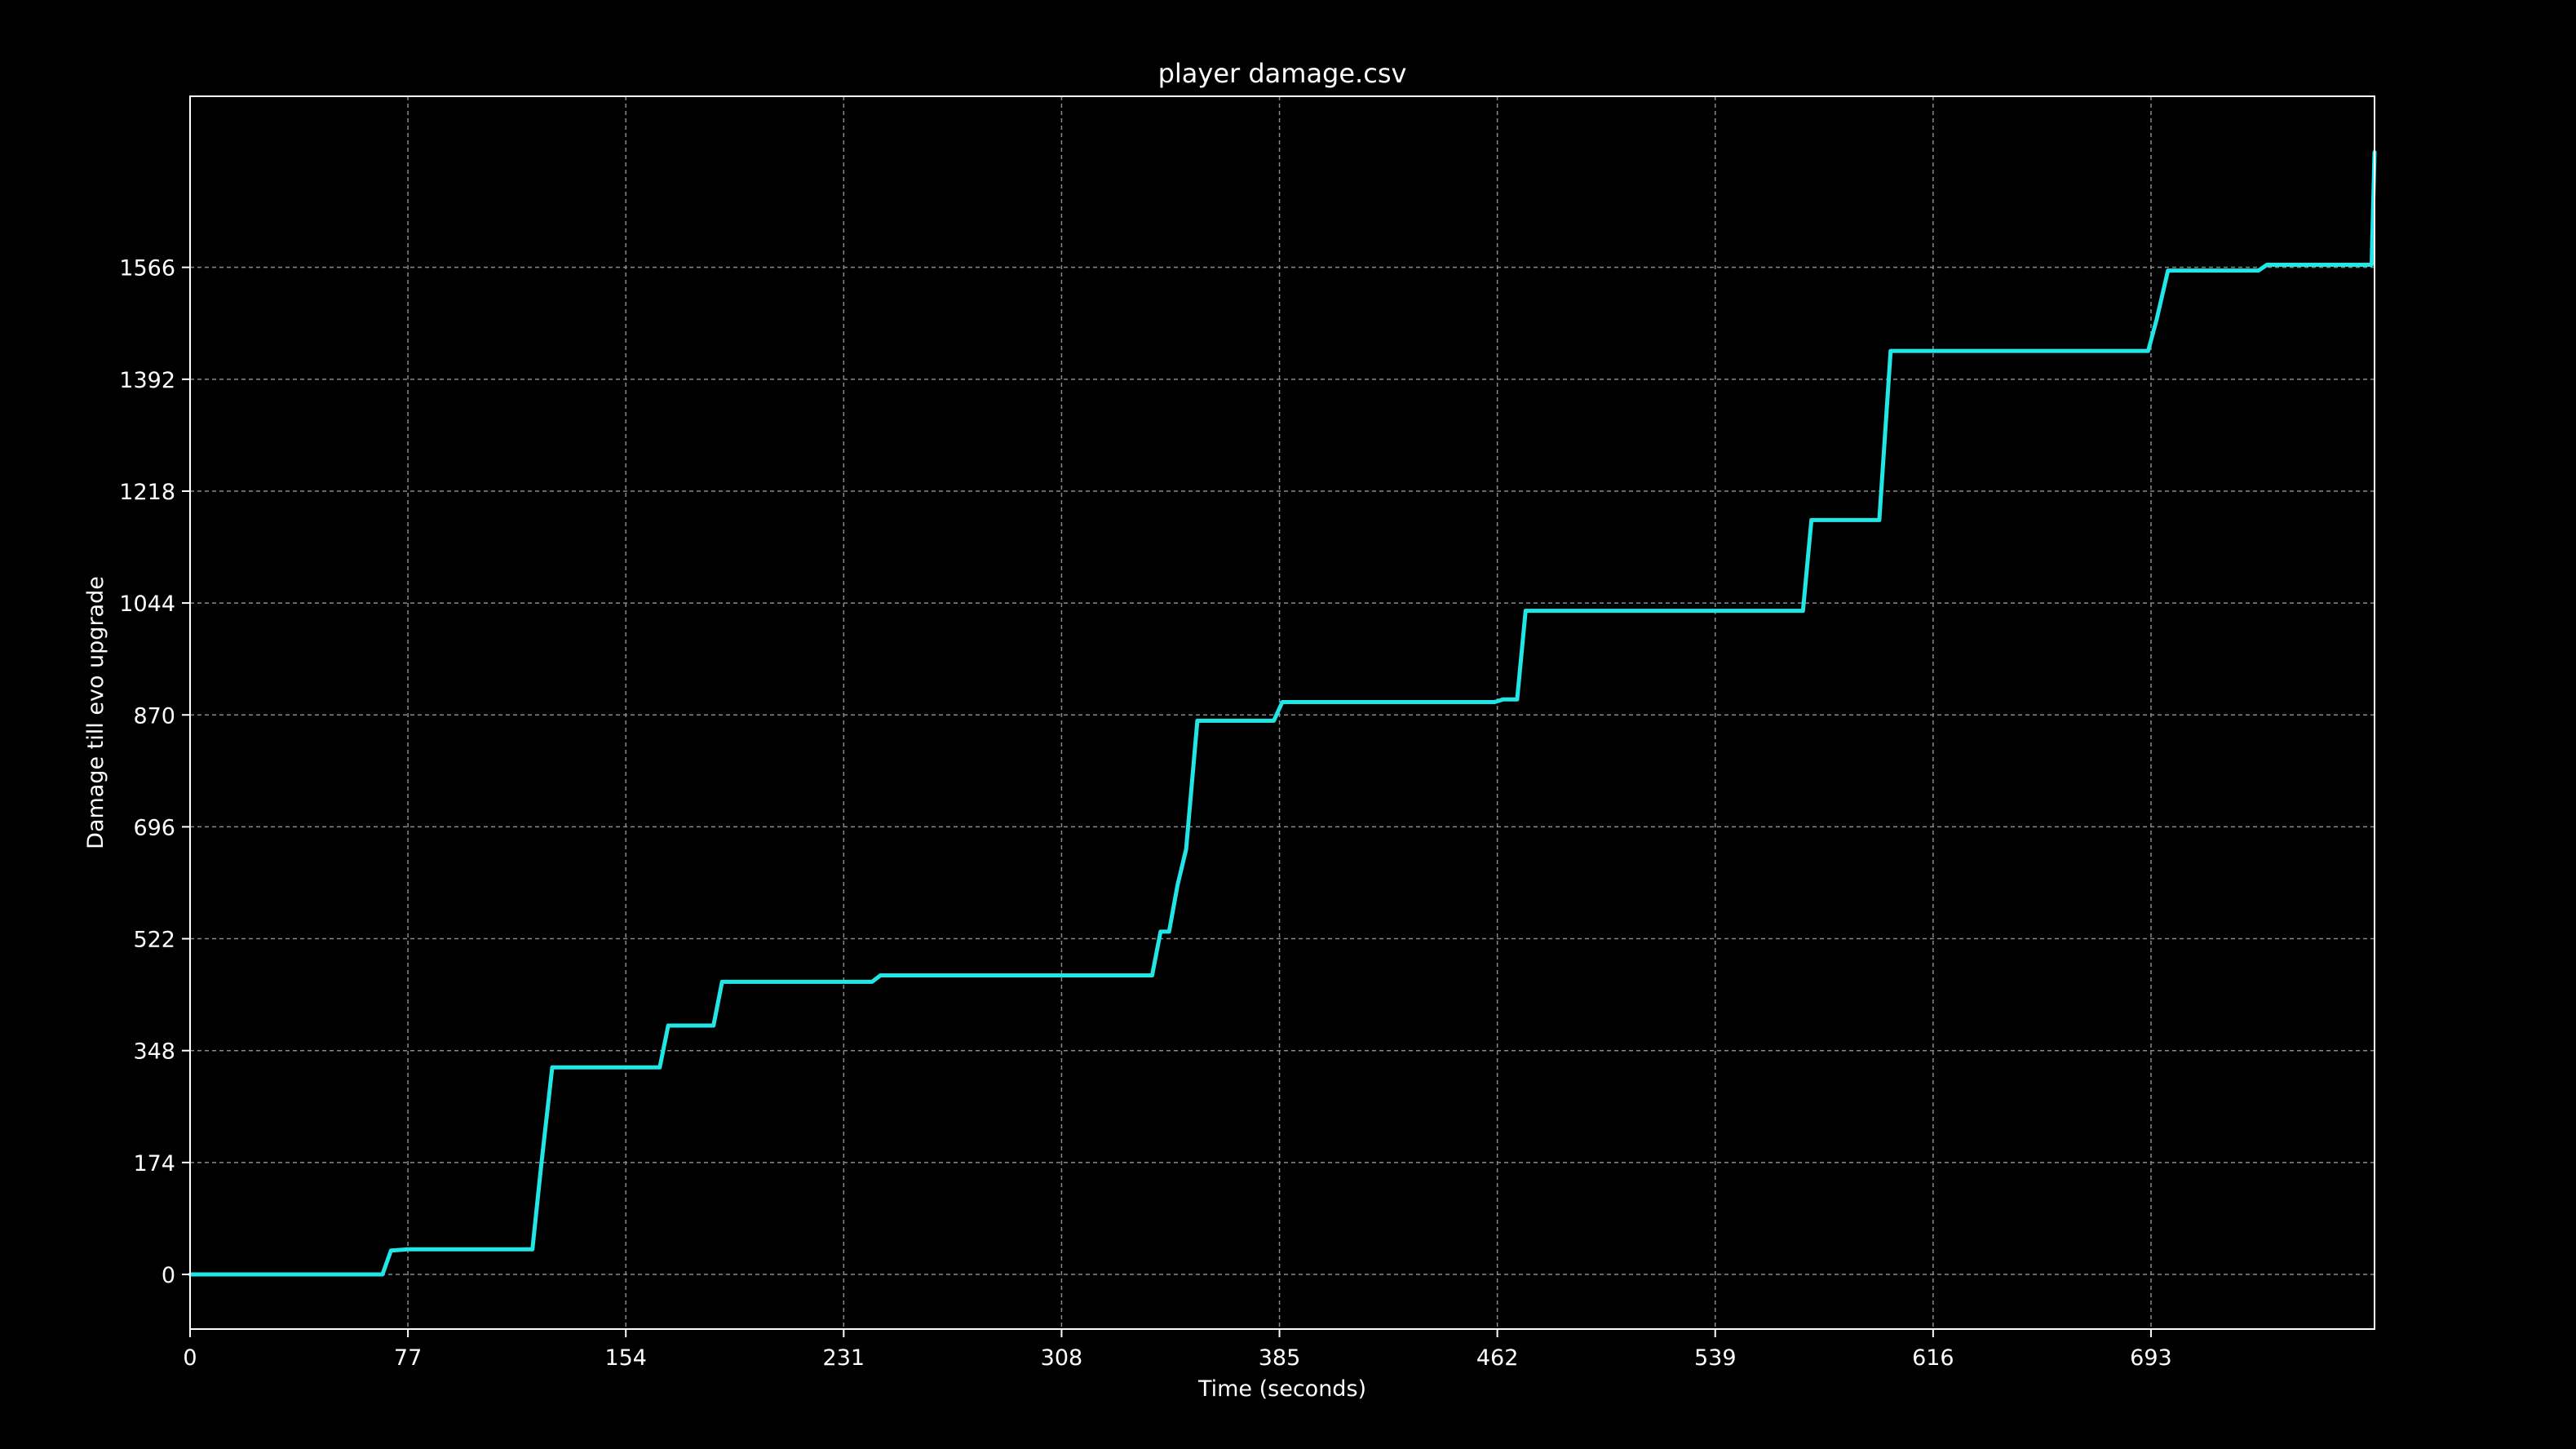 This screenshot has height=1449, width=2576. Describe the element at coordinates (147, 380) in the screenshot. I see `y-tick-label: 1392` at that location.